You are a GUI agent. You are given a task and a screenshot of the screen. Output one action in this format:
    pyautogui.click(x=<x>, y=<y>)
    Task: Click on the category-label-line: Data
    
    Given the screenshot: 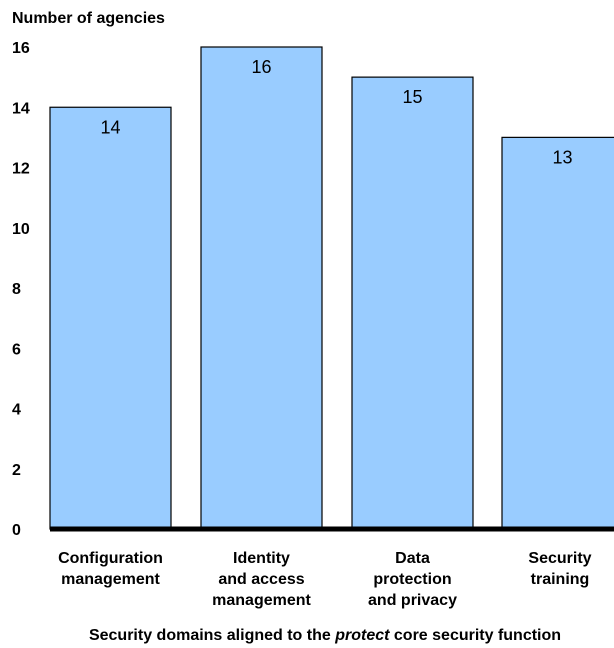 What is the action you would take?
    pyautogui.click(x=412, y=558)
    